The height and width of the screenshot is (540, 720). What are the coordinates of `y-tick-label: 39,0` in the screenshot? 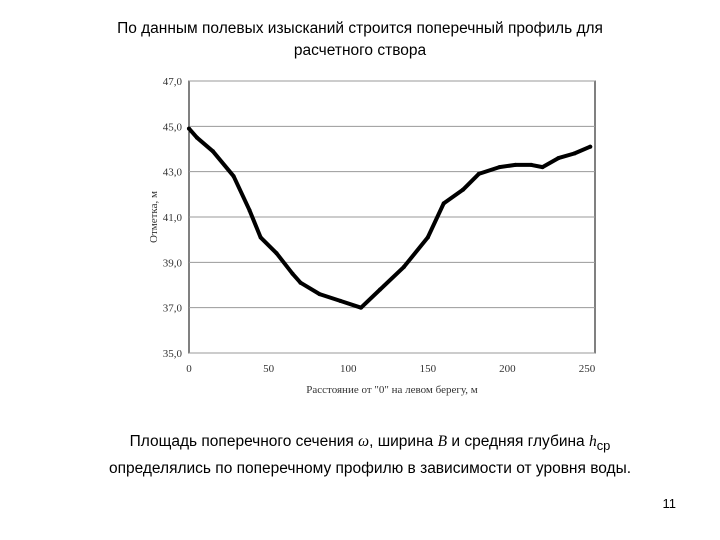 It's located at (173, 263).